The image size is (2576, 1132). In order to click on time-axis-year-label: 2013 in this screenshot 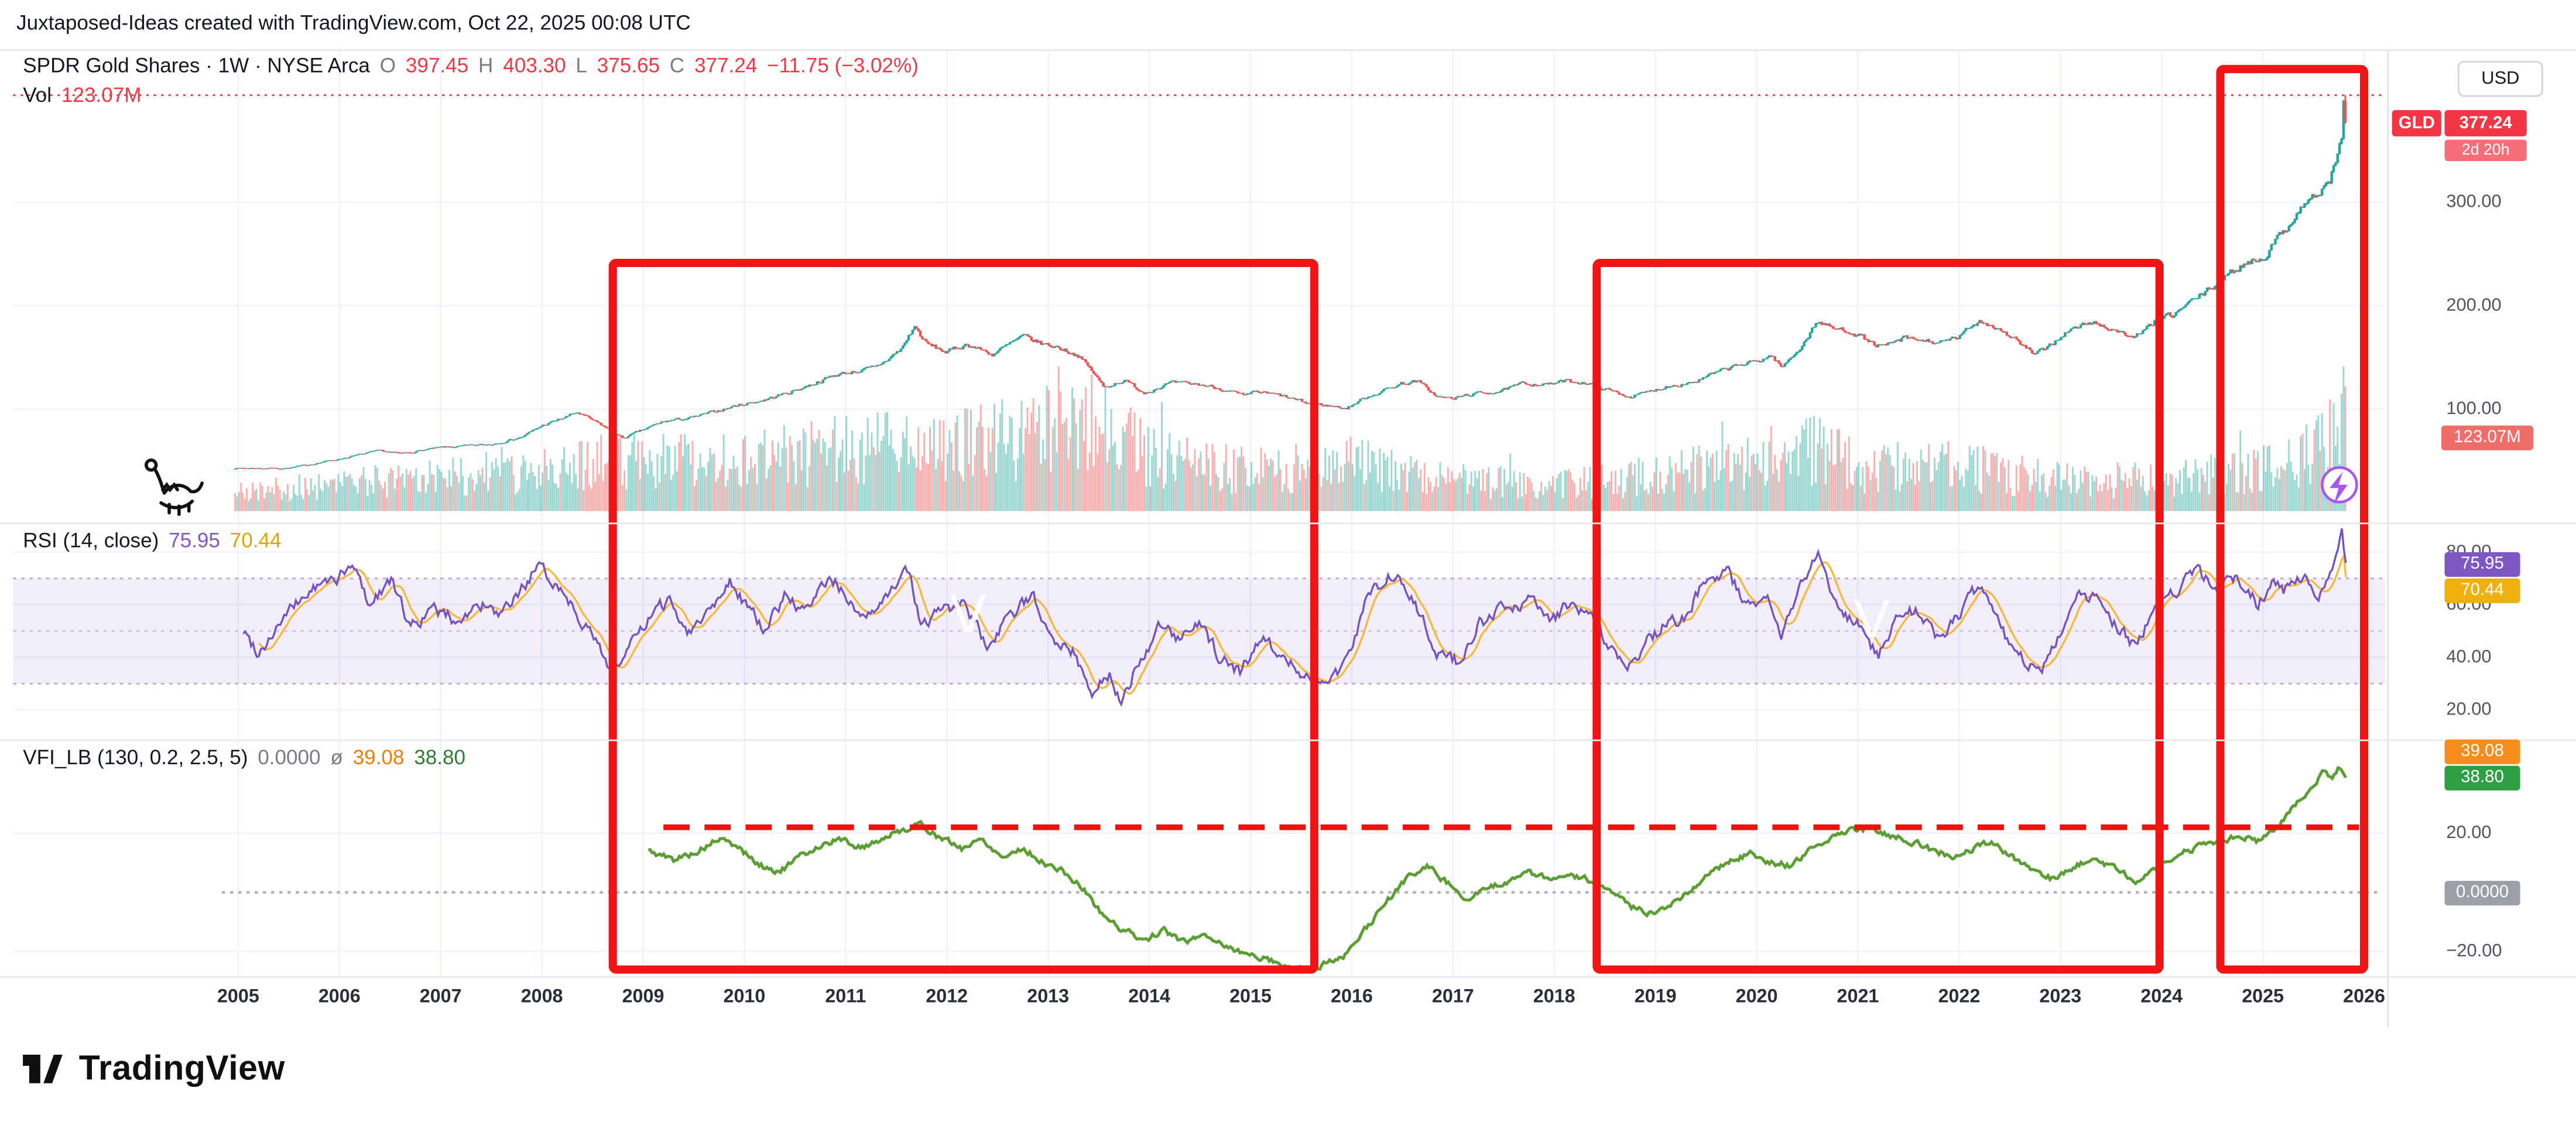, I will do `click(1048, 997)`.